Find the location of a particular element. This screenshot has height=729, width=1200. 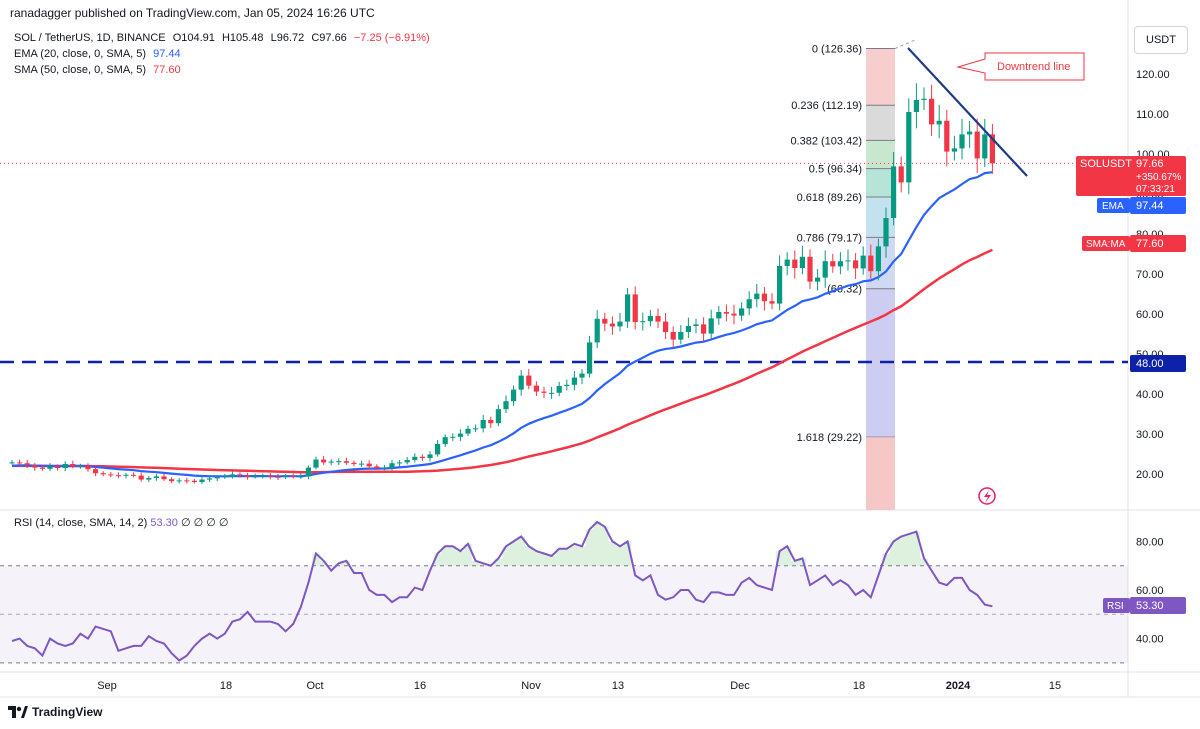

fib-label: (66.32) is located at coordinates (844, 290).